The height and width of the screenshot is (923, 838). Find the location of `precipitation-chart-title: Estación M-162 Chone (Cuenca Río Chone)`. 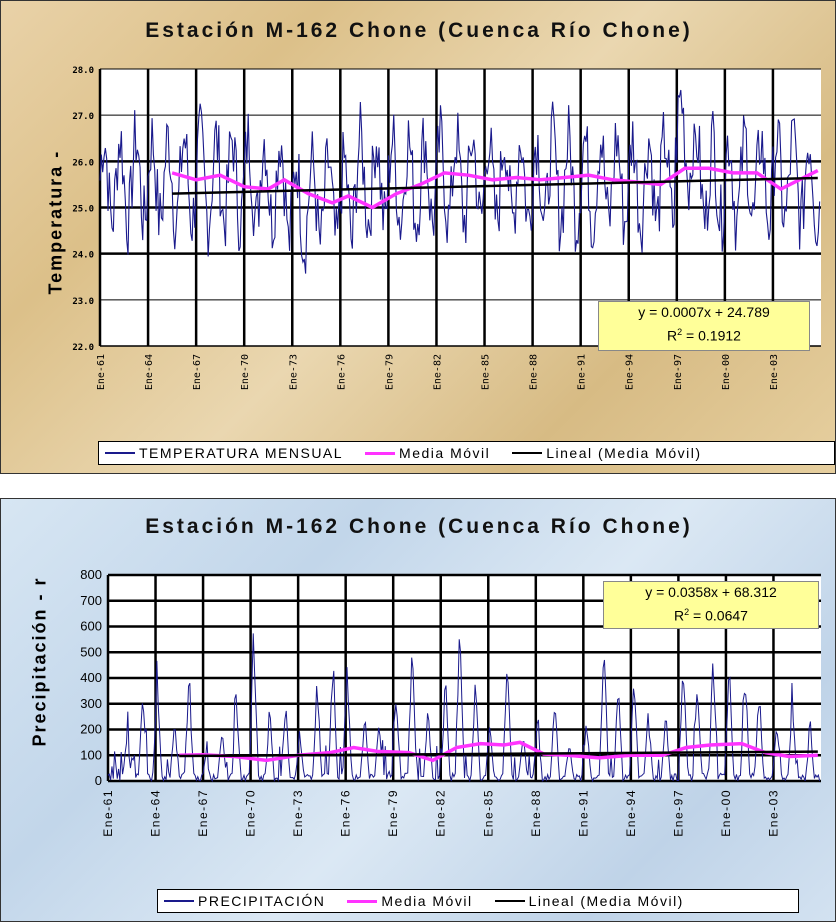

precipitation-chart-title: Estación M-162 Chone (Cuenca Río Chone) is located at coordinates (419, 526).